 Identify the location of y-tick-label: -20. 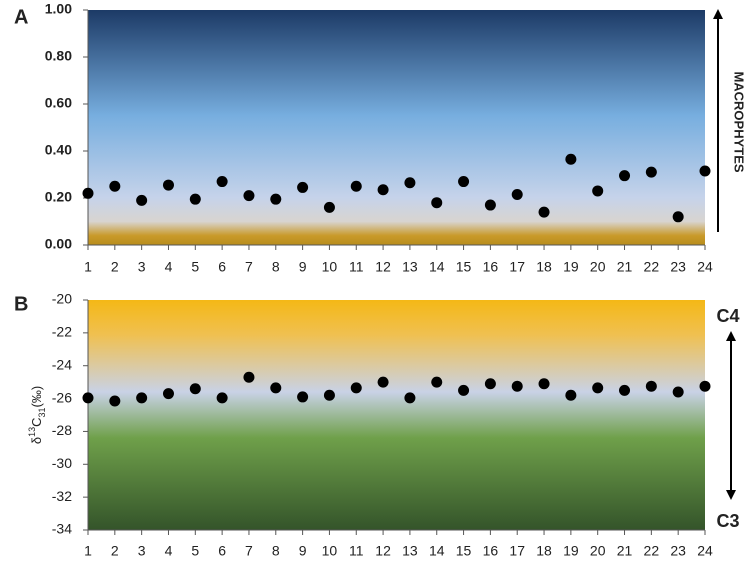
(62, 299).